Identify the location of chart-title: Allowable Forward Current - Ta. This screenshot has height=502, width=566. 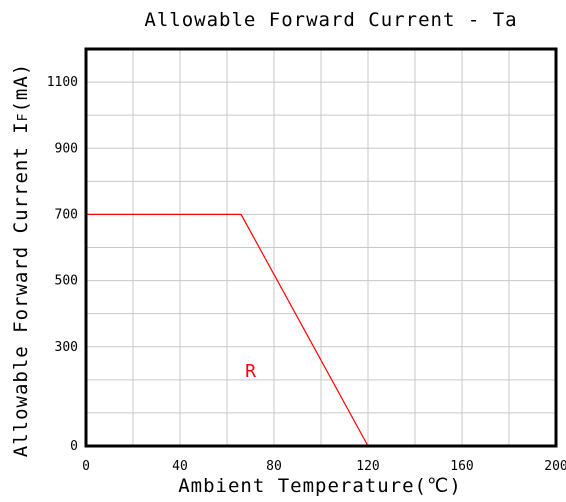
(330, 20).